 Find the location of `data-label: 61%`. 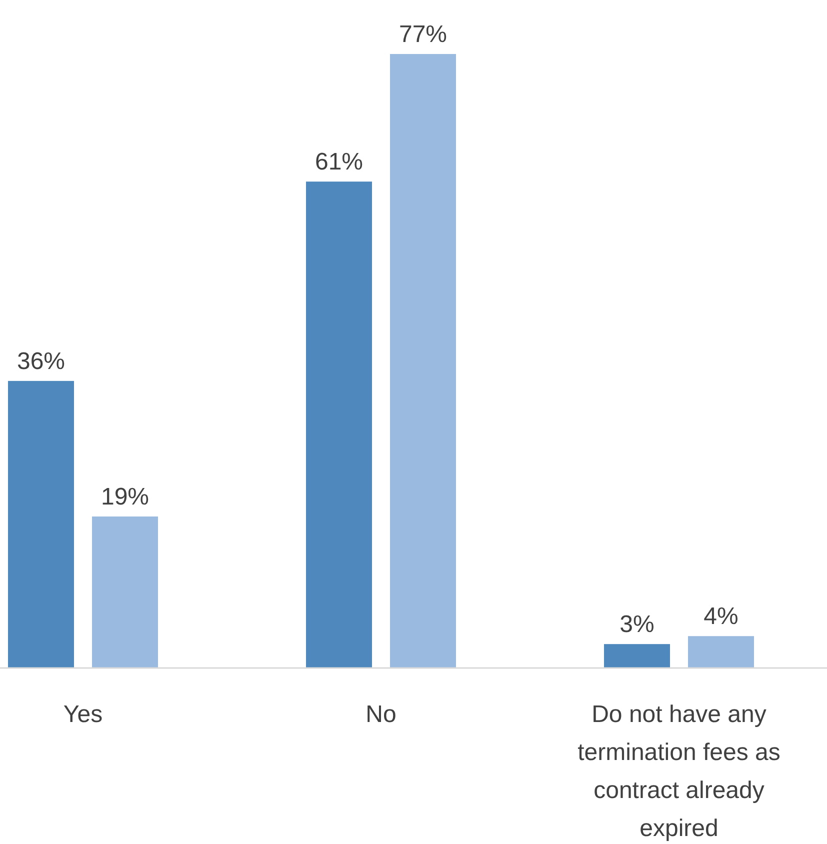

data-label: 61% is located at coordinates (339, 162).